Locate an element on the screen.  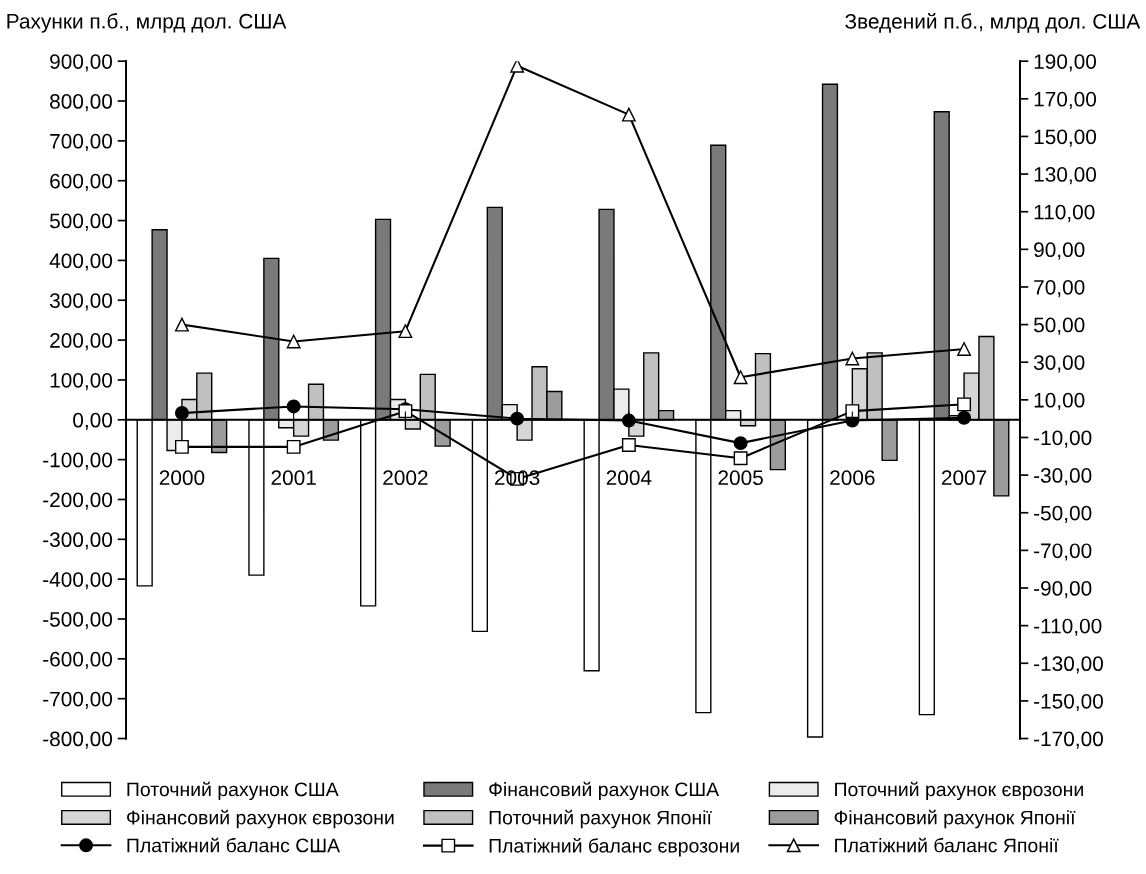
y2-tick-label: -150,00 is located at coordinates (1068, 702).